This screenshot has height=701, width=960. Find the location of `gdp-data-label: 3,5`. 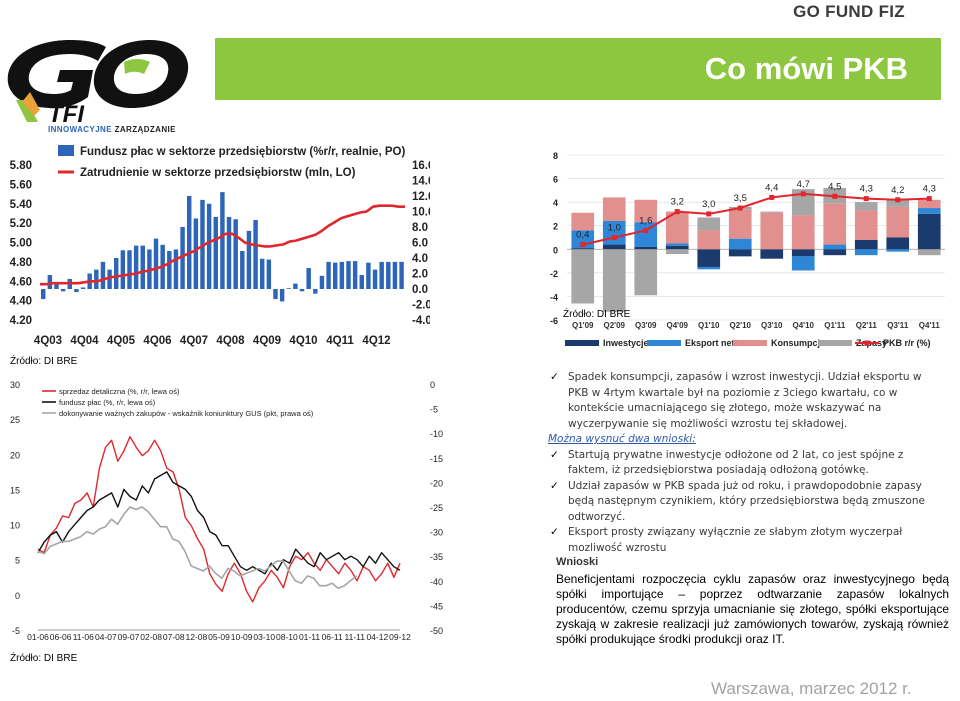

gdp-data-label: 3,5 is located at coordinates (740, 198).